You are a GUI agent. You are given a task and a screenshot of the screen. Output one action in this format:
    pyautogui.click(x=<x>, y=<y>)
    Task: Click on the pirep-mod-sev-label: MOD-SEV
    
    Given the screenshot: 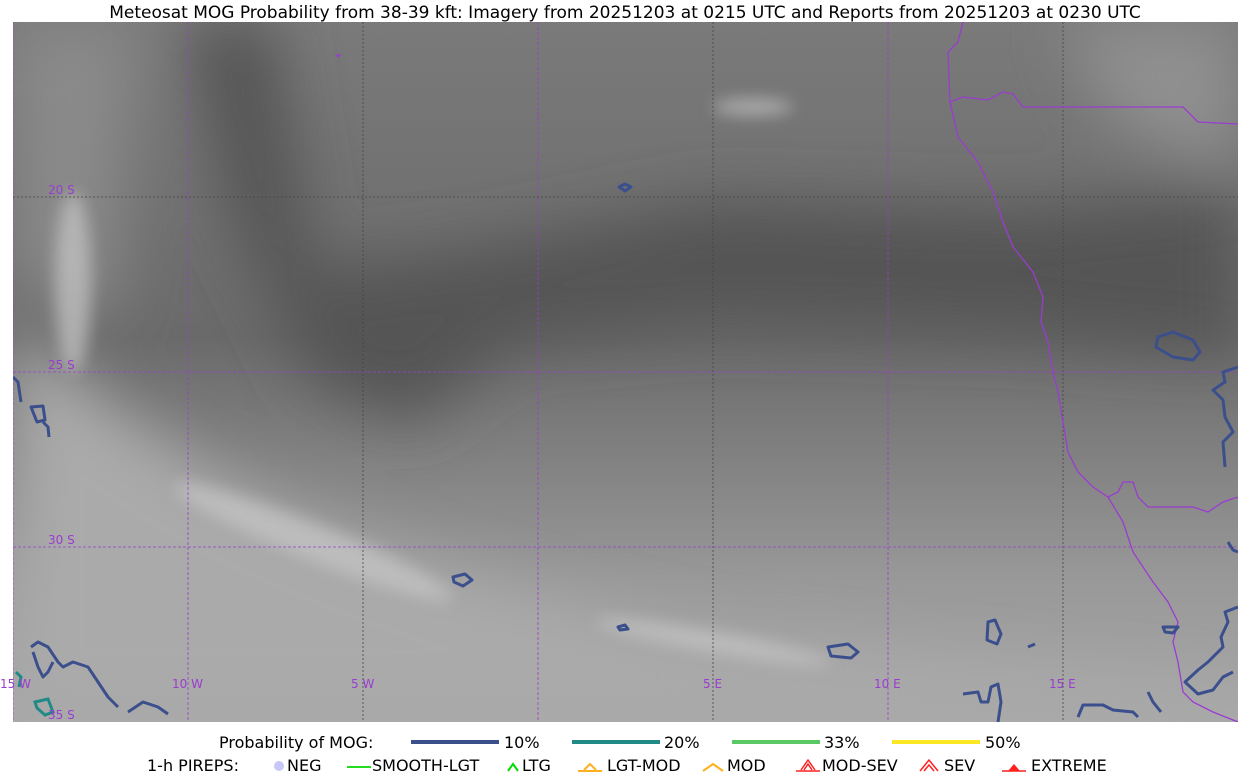 What is the action you would take?
    pyautogui.click(x=860, y=765)
    